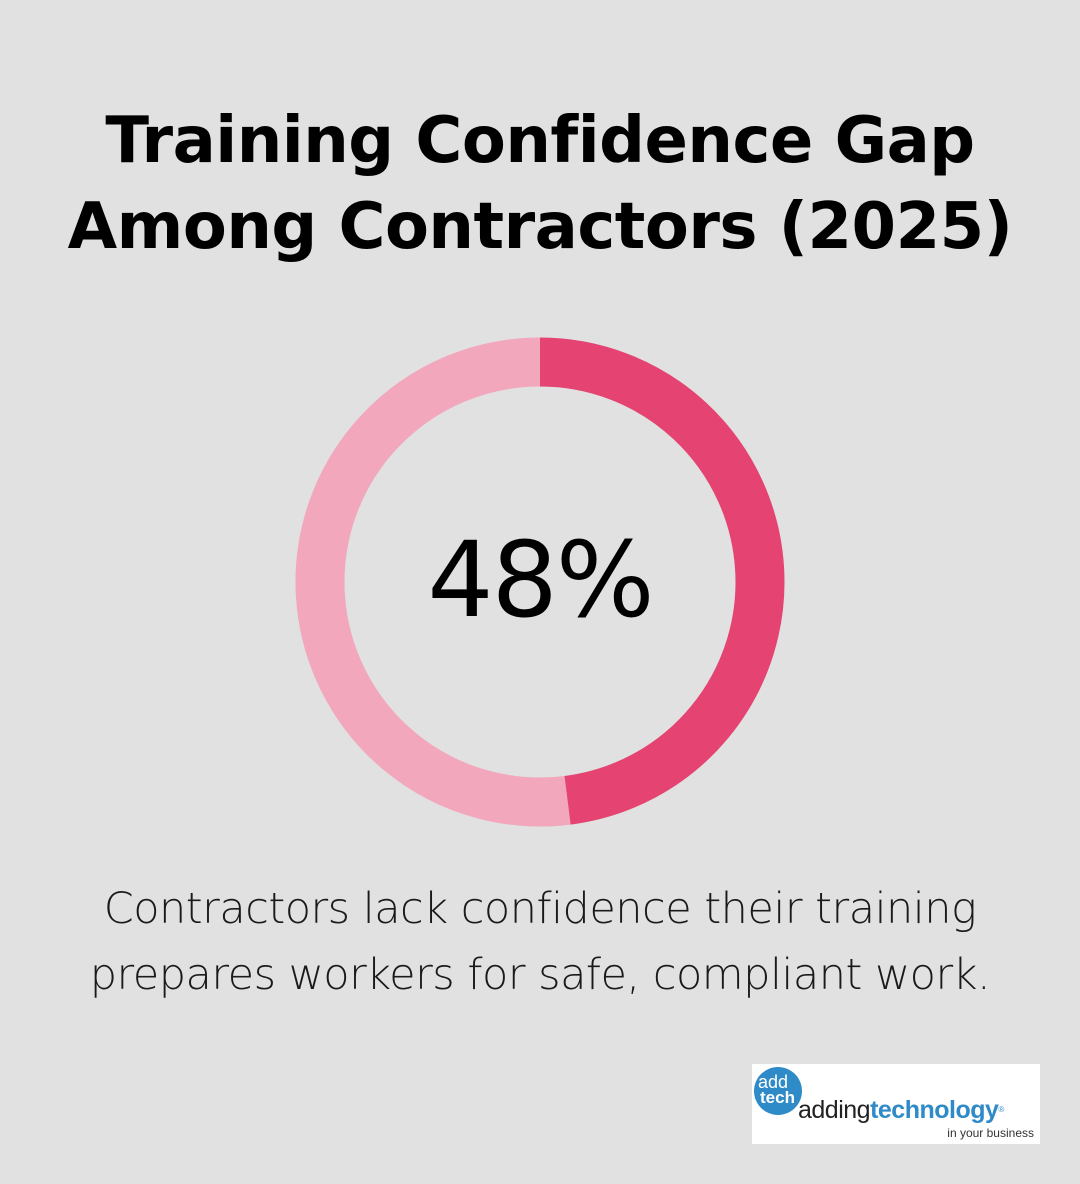 The height and width of the screenshot is (1184, 1080). What do you see at coordinates (934, 1110) in the screenshot?
I see `logo-word-part2: technology` at bounding box center [934, 1110].